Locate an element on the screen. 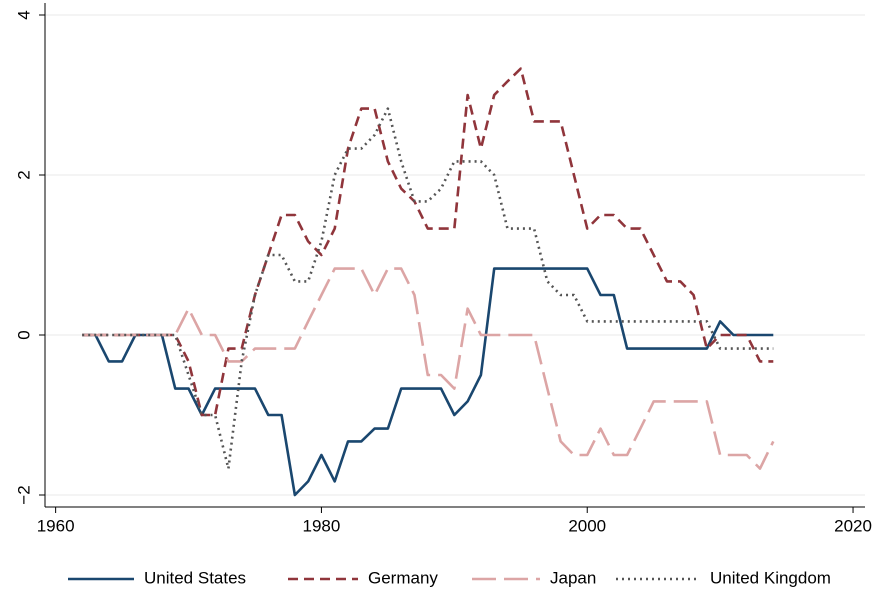 Image resolution: width=879 pixels, height=603 pixels. y-tick-label: 4 is located at coordinates (23, 14).